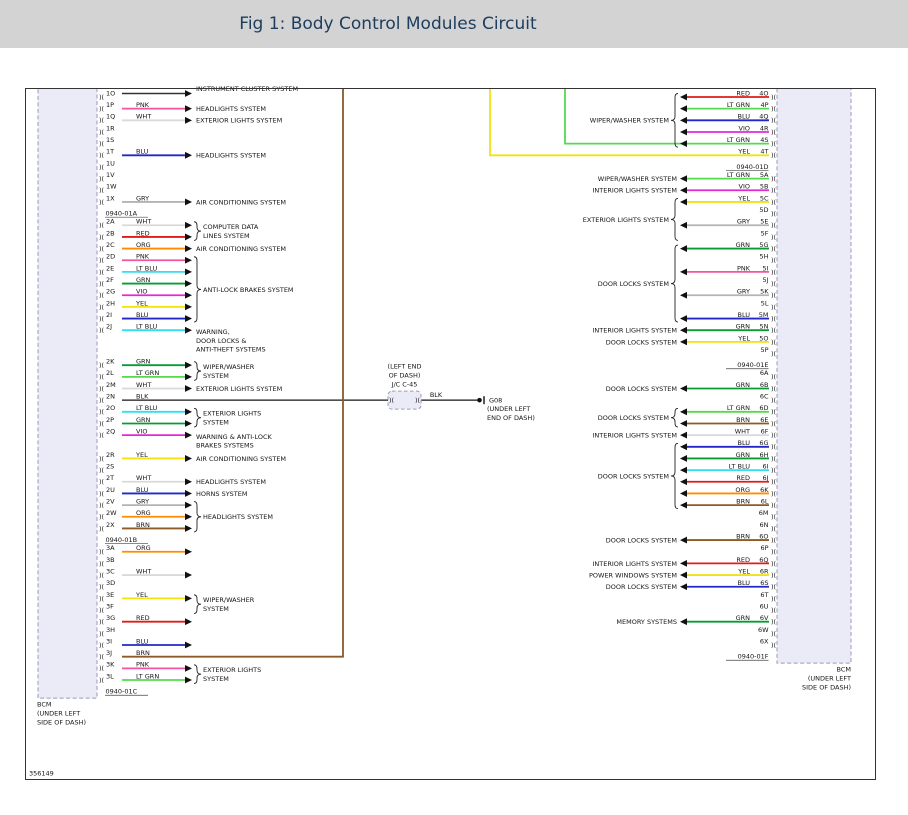 Image resolution: width=908 pixels, height=815 pixels. What do you see at coordinates (764, 152) in the screenshot?
I see `pin-label: 4T` at bounding box center [764, 152].